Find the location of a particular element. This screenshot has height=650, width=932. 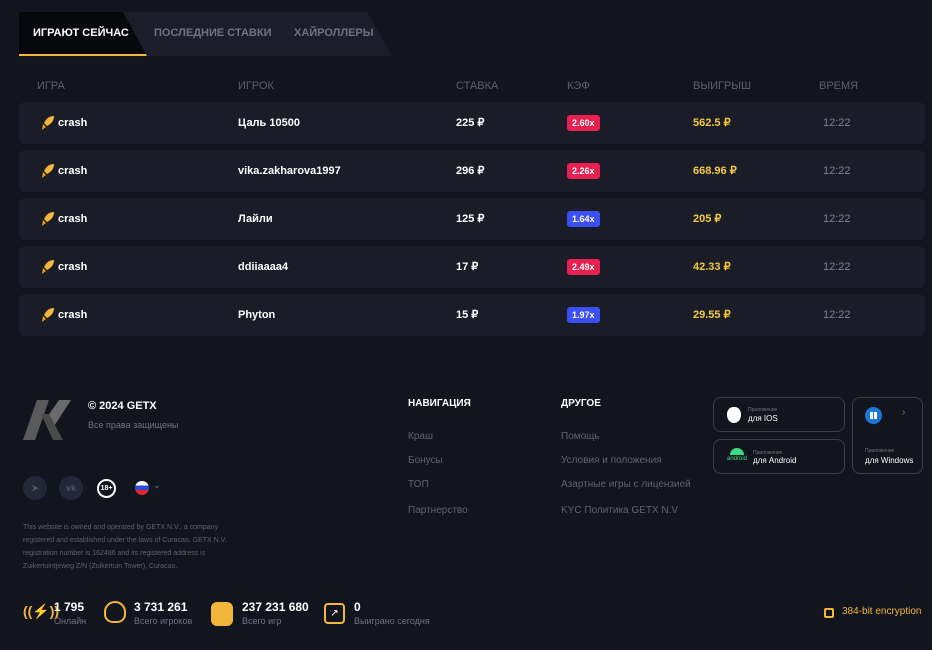

language-selector: ⌄ is located at coordinates (150, 487).